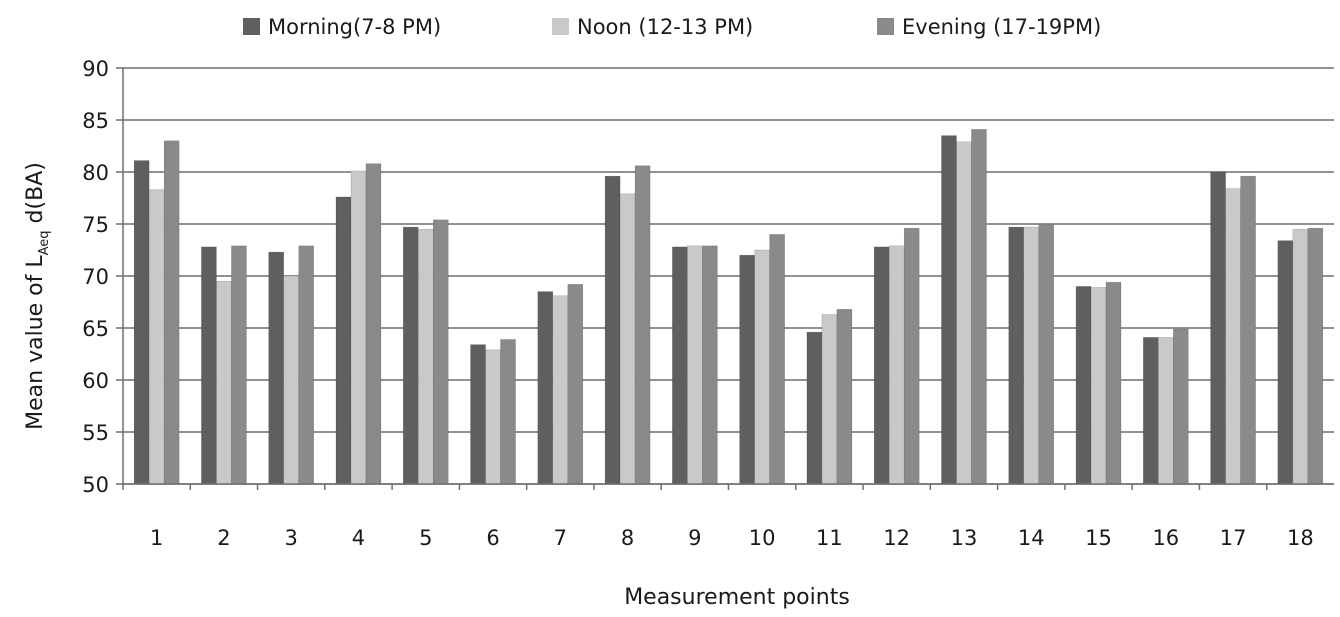  What do you see at coordinates (694, 538) in the screenshot?
I see `x-tick-label: 9` at bounding box center [694, 538].